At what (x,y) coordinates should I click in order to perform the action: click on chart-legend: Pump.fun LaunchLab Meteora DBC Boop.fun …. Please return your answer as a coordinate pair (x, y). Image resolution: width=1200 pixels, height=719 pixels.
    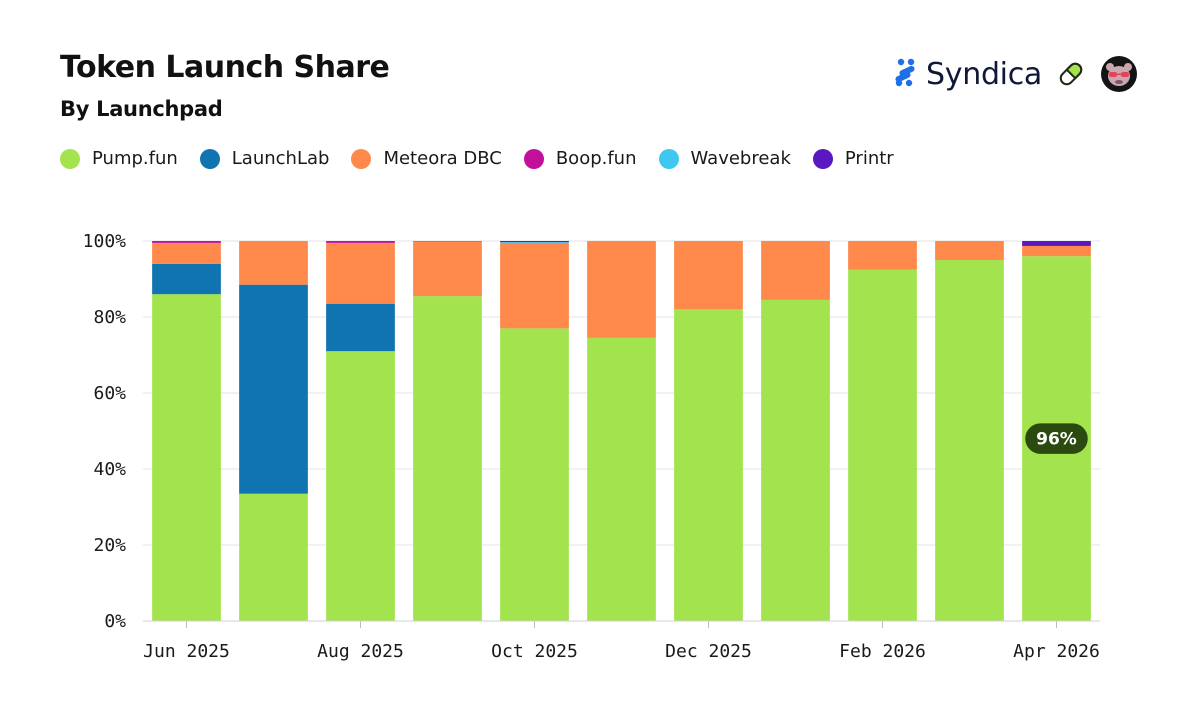
    Looking at the image, I should click on (477, 158).